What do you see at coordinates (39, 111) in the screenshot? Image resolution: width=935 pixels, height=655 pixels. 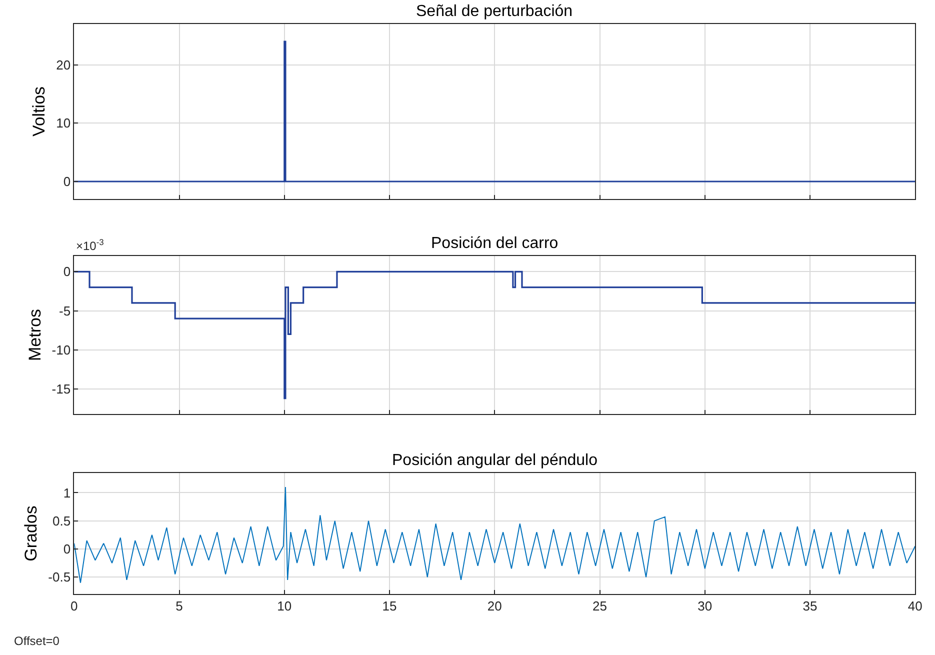 I see `y-axis-title: Voltios` at bounding box center [39, 111].